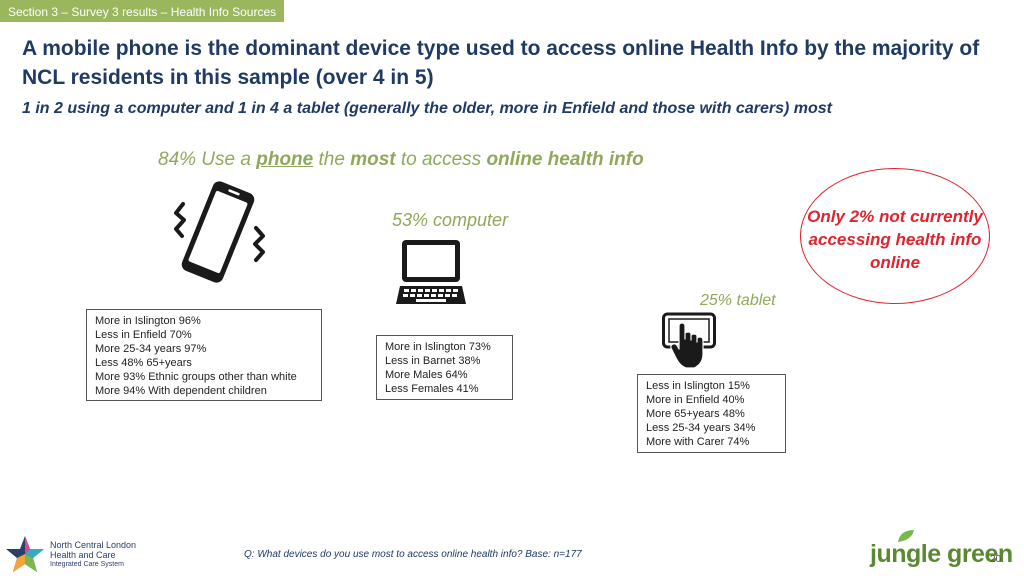 This screenshot has width=1024, height=576. Describe the element at coordinates (432, 389) in the screenshot. I see `computer-detail-line: Less Females 41%` at that location.